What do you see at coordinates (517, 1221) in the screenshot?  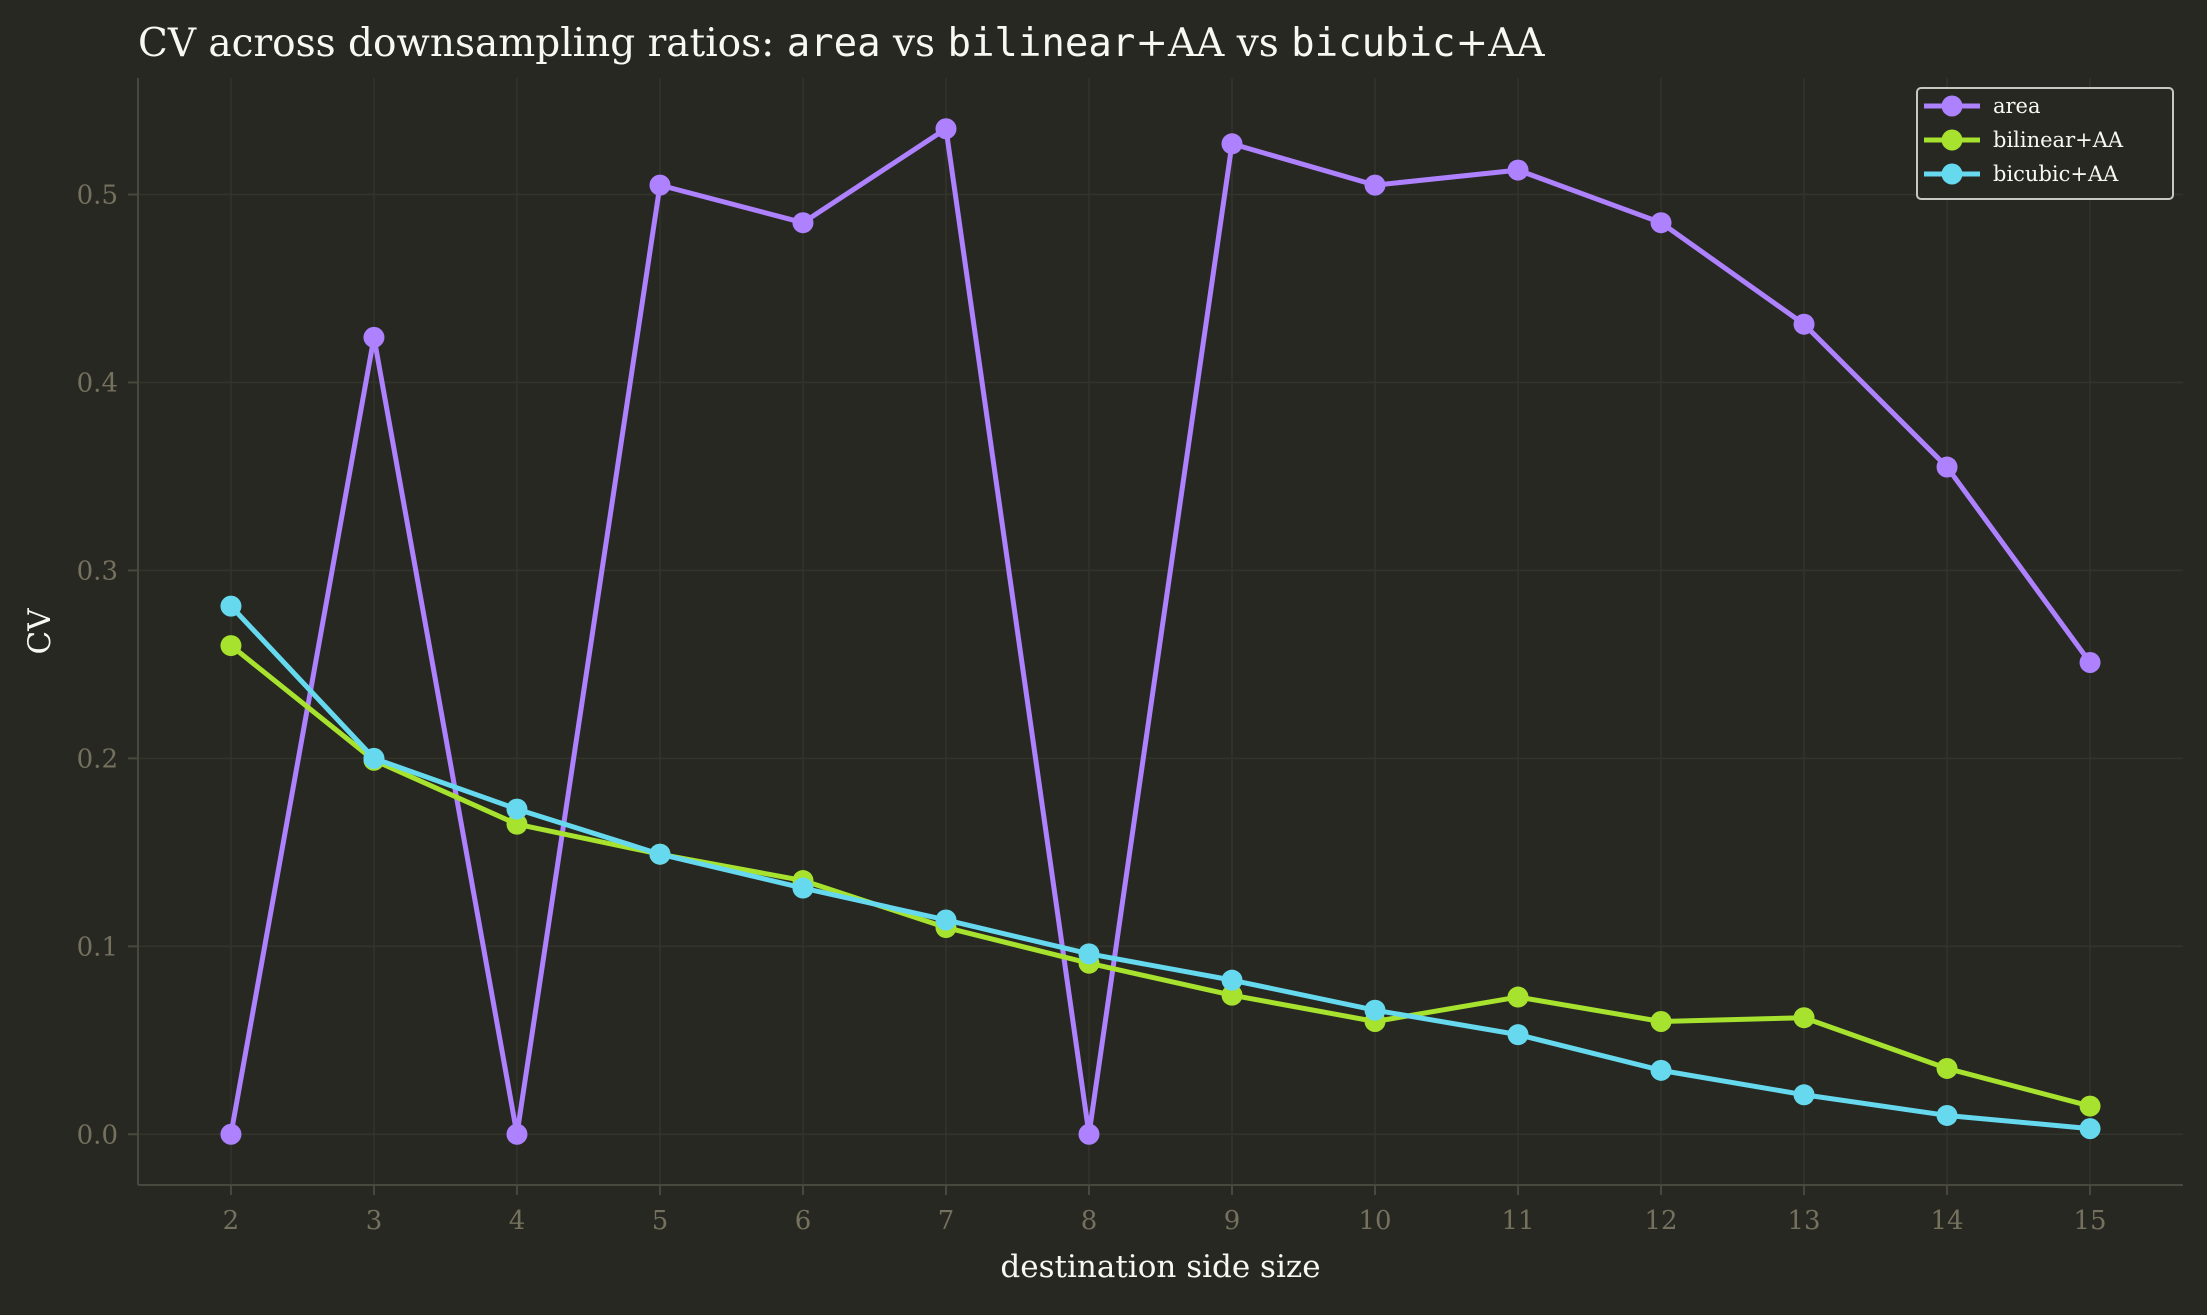 I see `x-tick-label: 4` at bounding box center [517, 1221].